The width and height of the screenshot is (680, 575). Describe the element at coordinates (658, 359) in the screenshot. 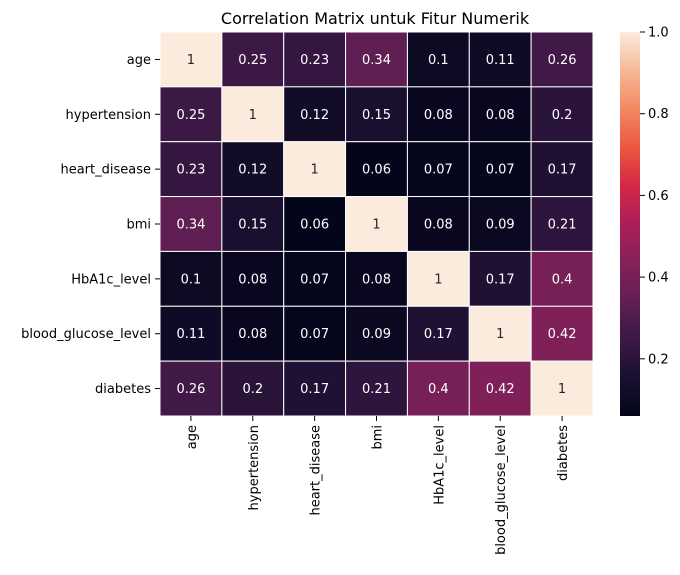

I see `colorbar-tick-label: 0.2` at that location.